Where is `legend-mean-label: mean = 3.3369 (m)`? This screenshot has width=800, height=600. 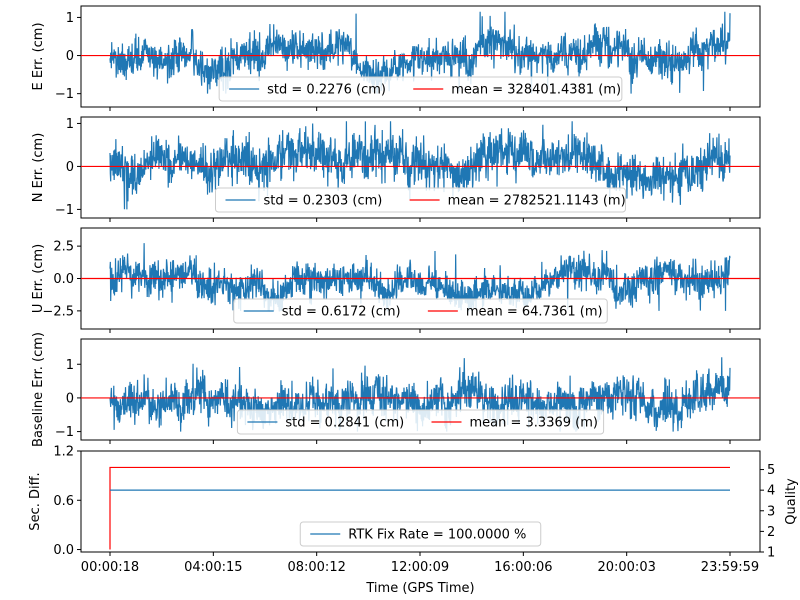
legend-mean-label: mean = 3.3369 (m) is located at coordinates (534, 423).